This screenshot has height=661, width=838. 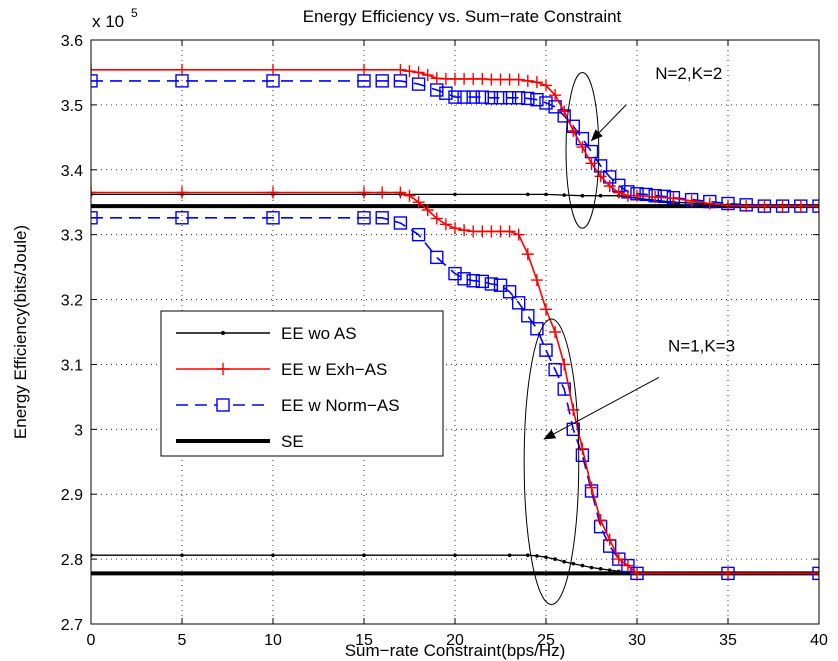 What do you see at coordinates (546, 640) in the screenshot?
I see `x-tick-label: 25` at bounding box center [546, 640].